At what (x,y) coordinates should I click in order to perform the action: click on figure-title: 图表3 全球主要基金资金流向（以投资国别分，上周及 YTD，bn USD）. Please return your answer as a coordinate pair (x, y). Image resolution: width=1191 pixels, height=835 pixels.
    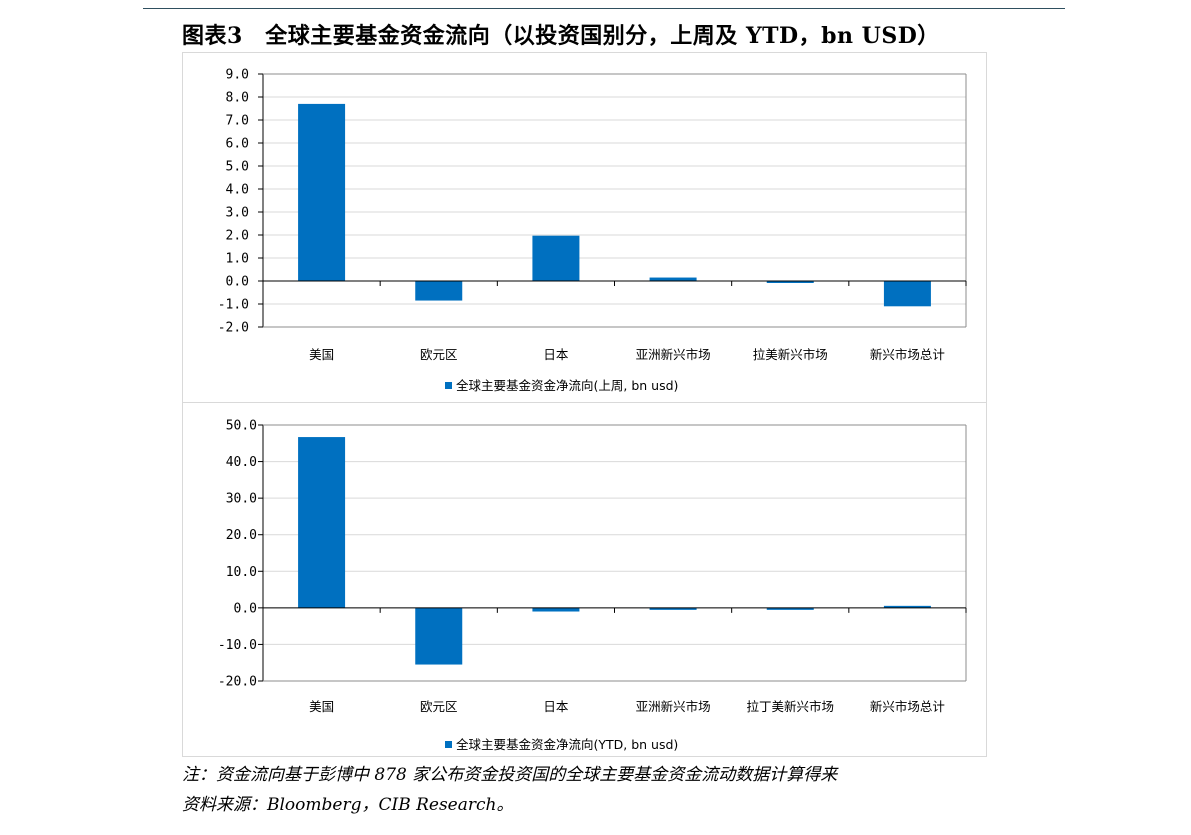
    Looking at the image, I should click on (561, 36).